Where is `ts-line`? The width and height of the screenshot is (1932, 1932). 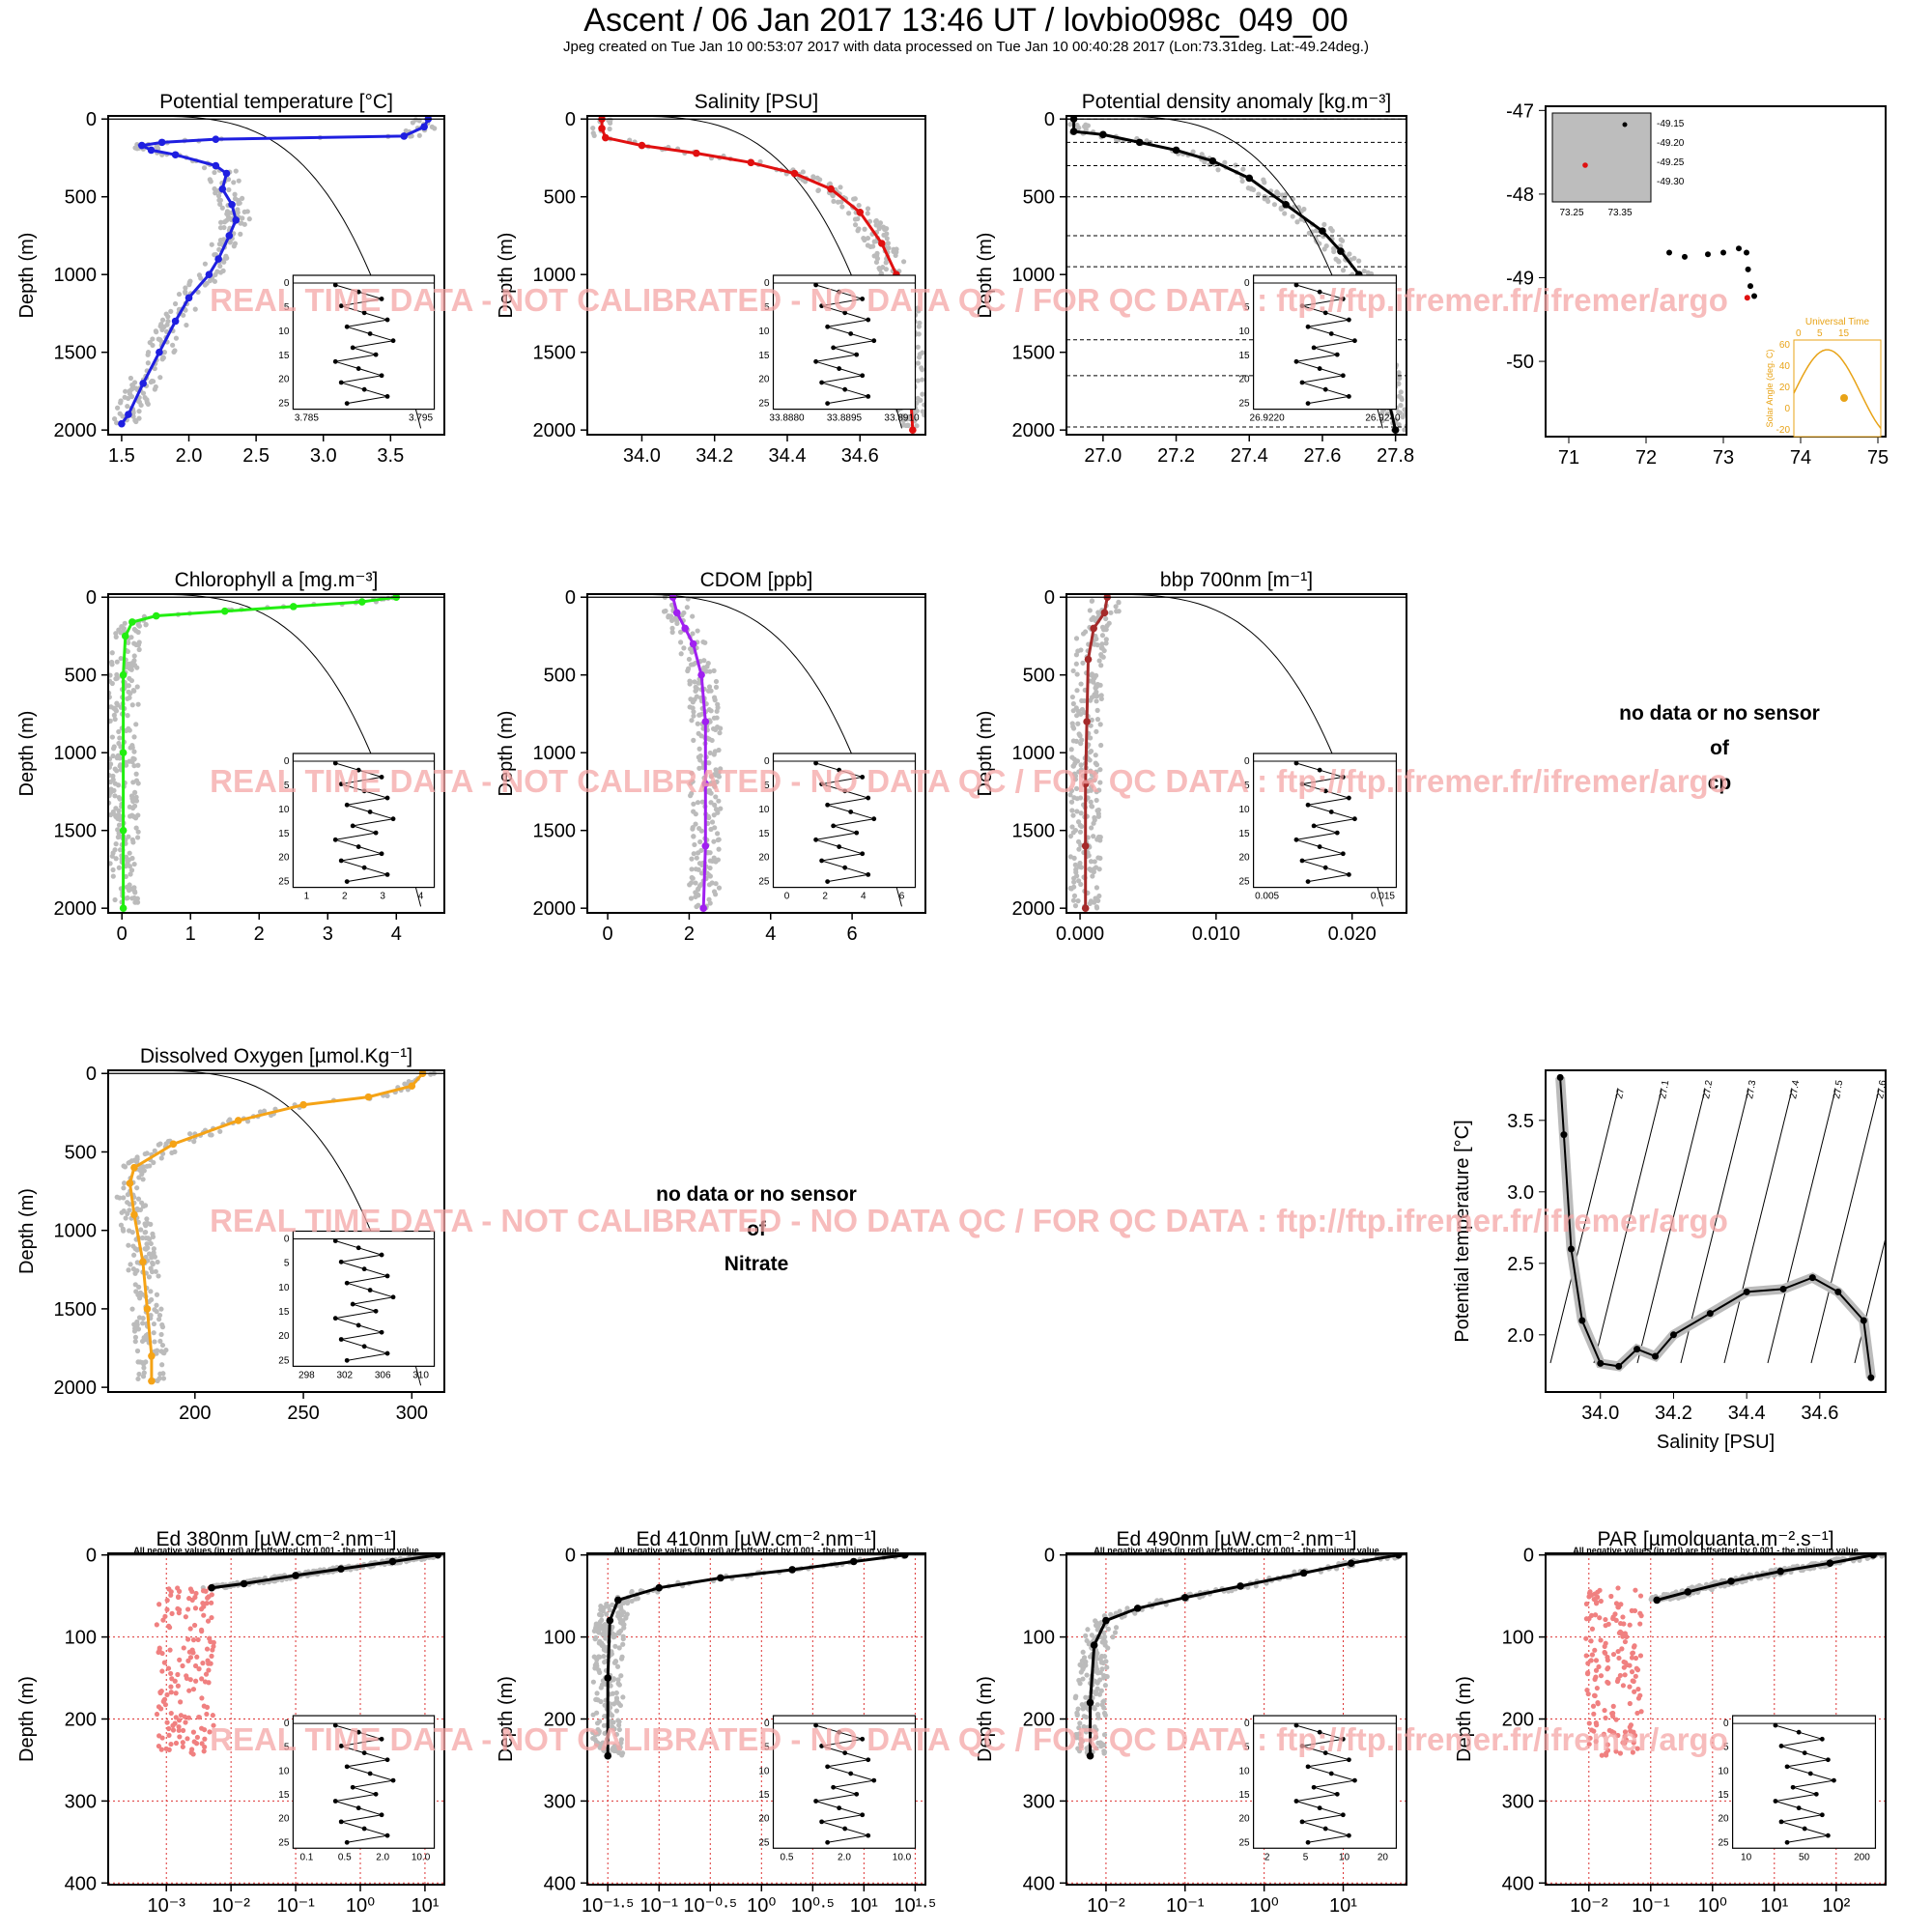 ts-line is located at coordinates (1715, 1227).